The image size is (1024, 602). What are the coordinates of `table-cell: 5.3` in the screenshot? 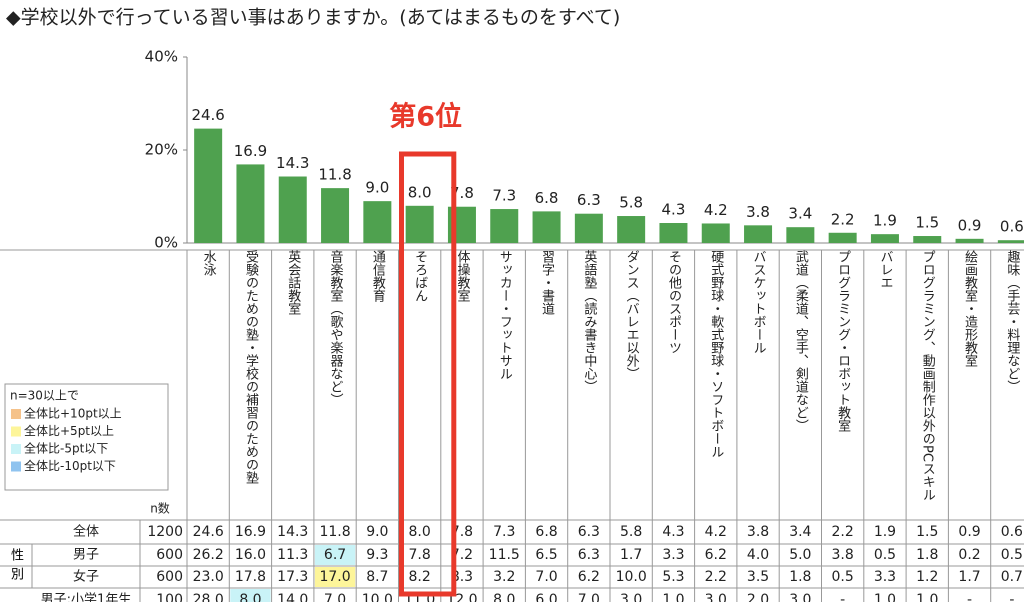 It's located at (673, 577).